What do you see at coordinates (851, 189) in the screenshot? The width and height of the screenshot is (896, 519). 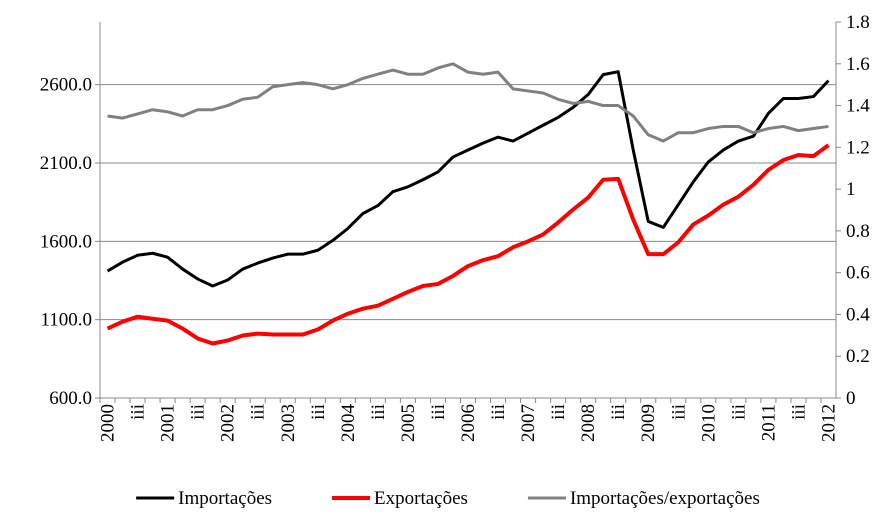 I see `y2-tick-label: 1` at bounding box center [851, 189].